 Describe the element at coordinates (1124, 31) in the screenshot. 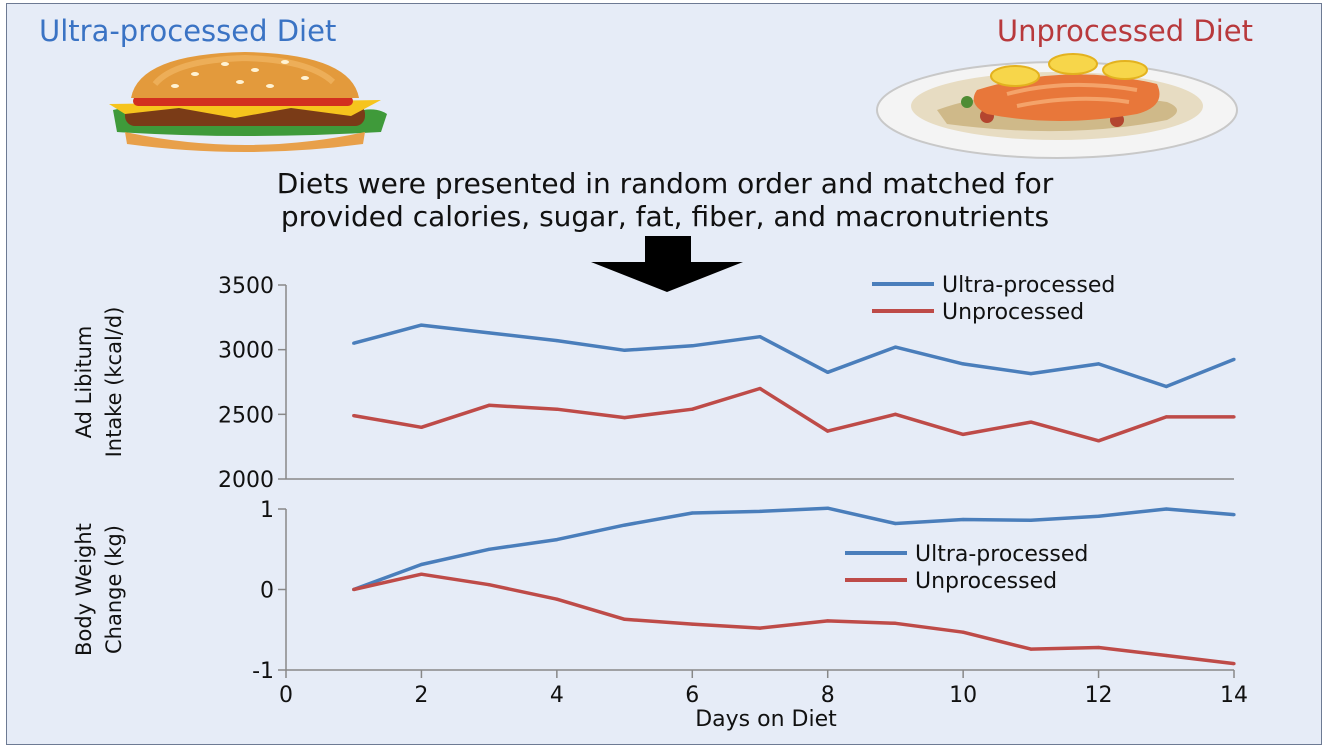

I see `unprocessed-title: Unprocessed Diet` at that location.